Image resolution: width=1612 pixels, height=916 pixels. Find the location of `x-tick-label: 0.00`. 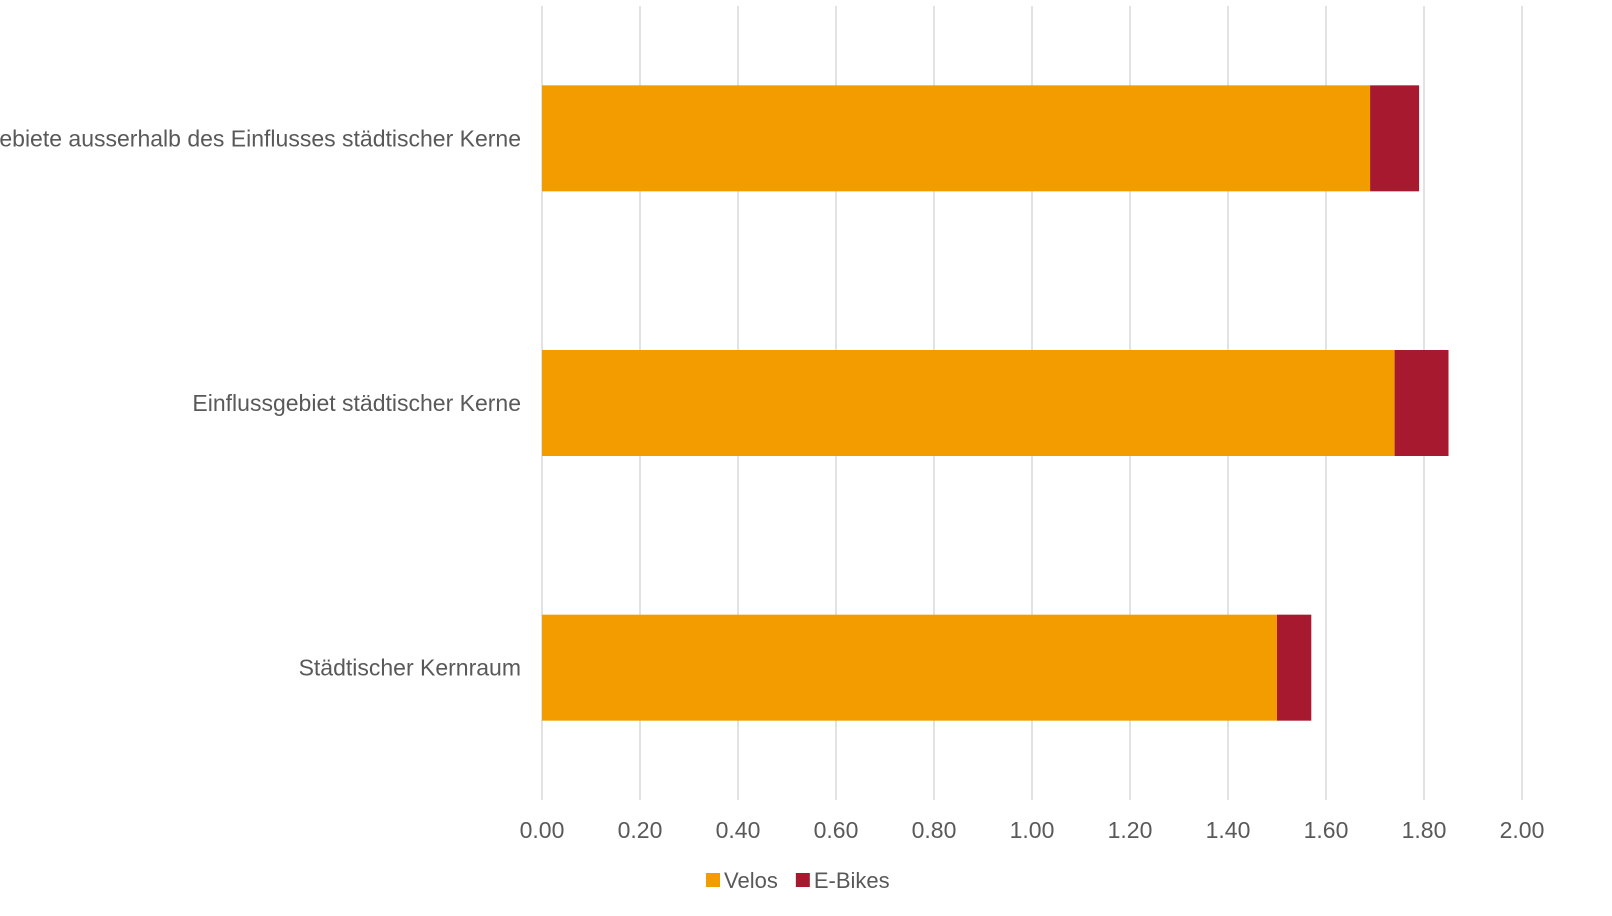

x-tick-label: 0.00 is located at coordinates (542, 830).